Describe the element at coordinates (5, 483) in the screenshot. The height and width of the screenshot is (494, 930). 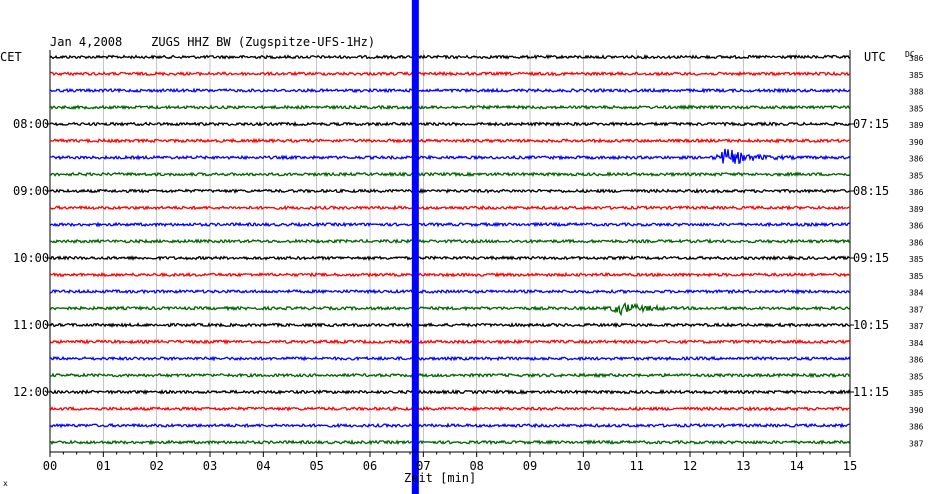
I see `corner-mark: x` at that location.